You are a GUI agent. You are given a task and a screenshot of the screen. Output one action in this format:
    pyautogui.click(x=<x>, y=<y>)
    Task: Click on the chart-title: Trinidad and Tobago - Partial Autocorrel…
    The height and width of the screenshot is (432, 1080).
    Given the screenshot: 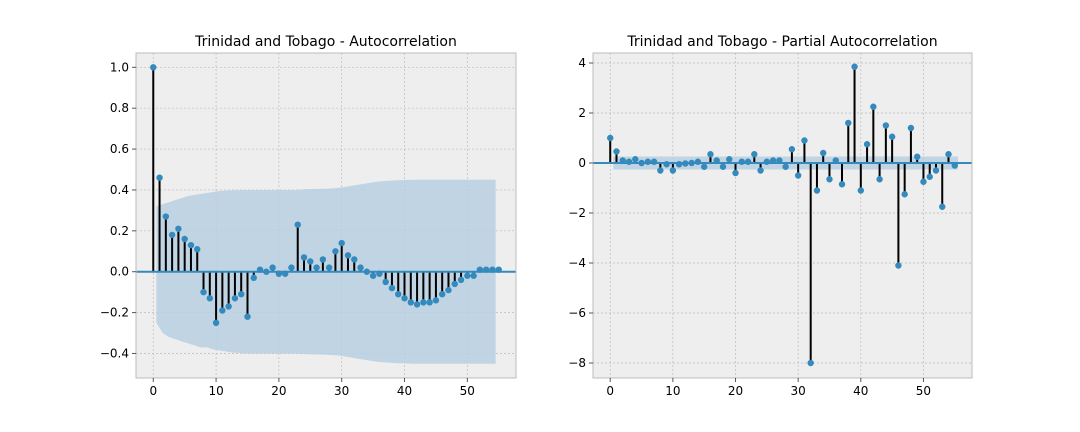 What is the action you would take?
    pyautogui.click(x=781, y=42)
    